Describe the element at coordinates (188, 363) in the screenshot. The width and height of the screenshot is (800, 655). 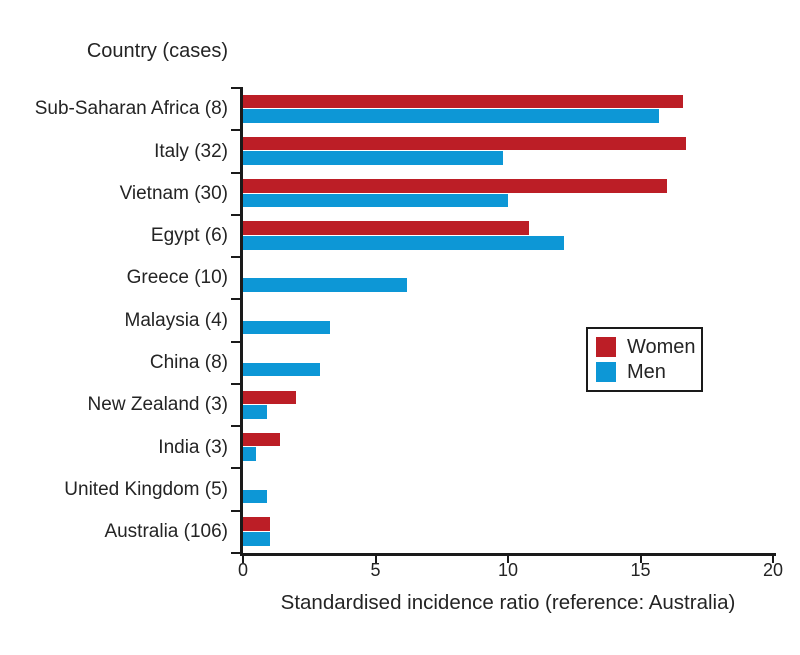
I see `category-label: China (8)` at that location.